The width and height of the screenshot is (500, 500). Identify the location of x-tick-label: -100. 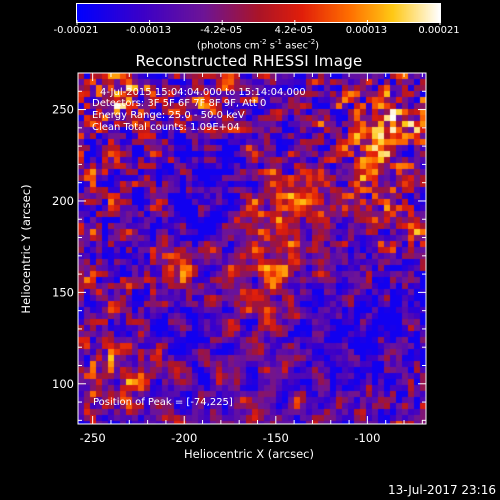
(367, 438).